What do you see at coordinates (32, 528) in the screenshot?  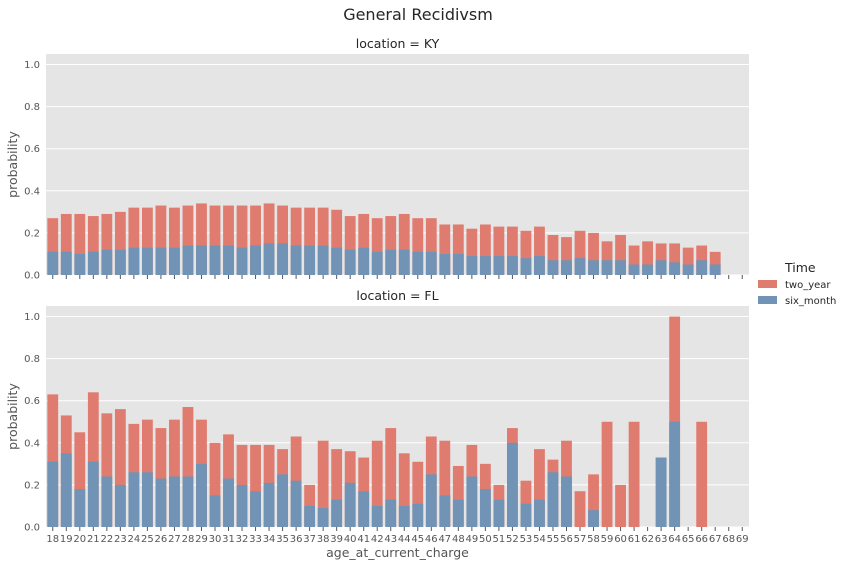 I see `y-tick-label: 0.0` at bounding box center [32, 528].